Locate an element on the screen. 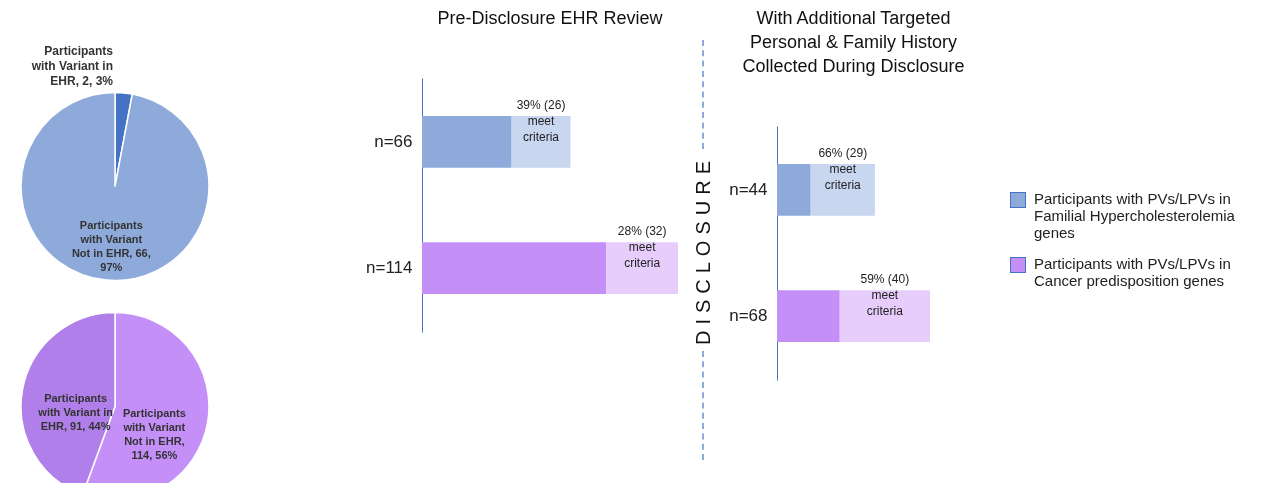  annotation: 59% (40) meet criteria is located at coordinates (885, 295).